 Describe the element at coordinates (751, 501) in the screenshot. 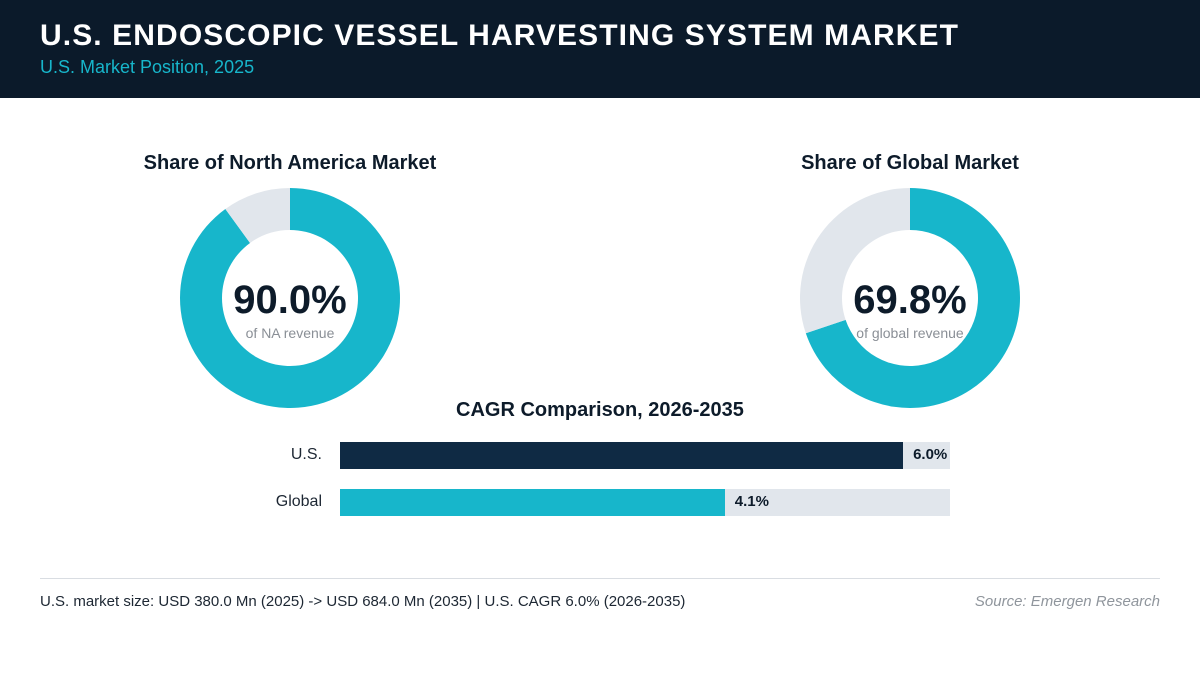

I see `bar-value-global: 4.1%` at that location.